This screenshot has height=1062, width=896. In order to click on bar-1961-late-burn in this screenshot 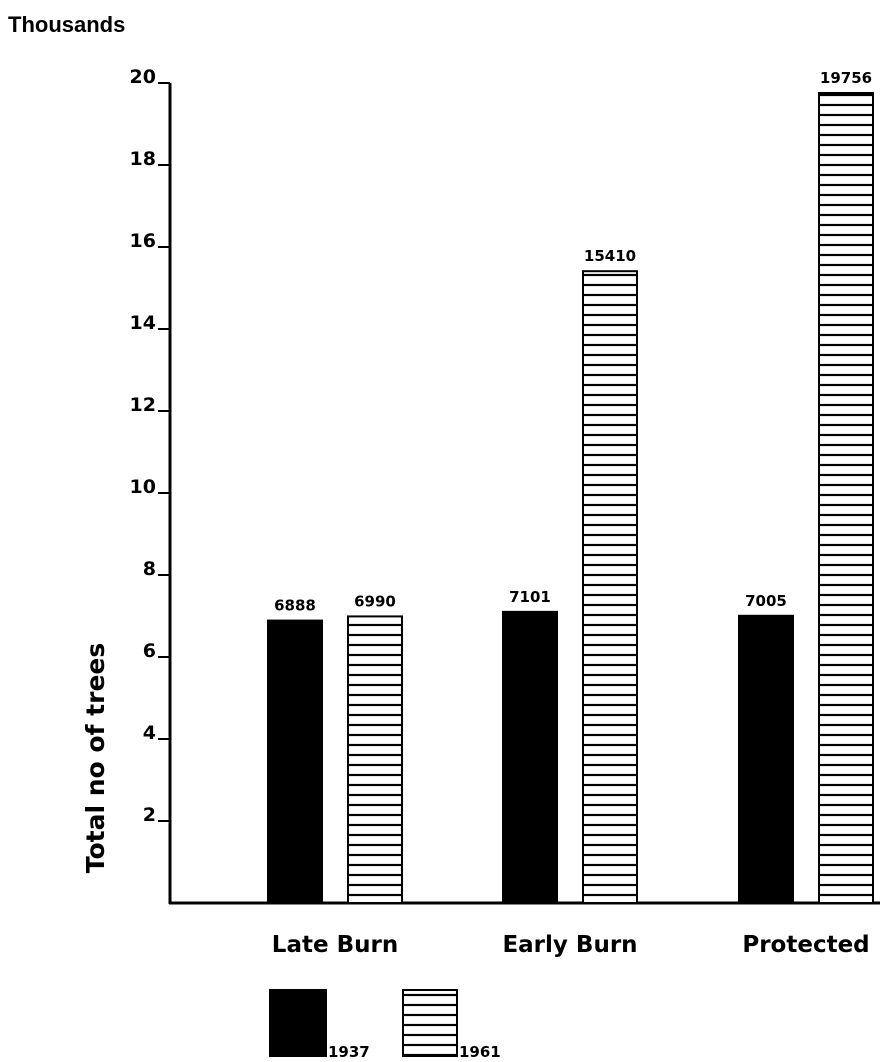, I will do `click(375, 759)`.